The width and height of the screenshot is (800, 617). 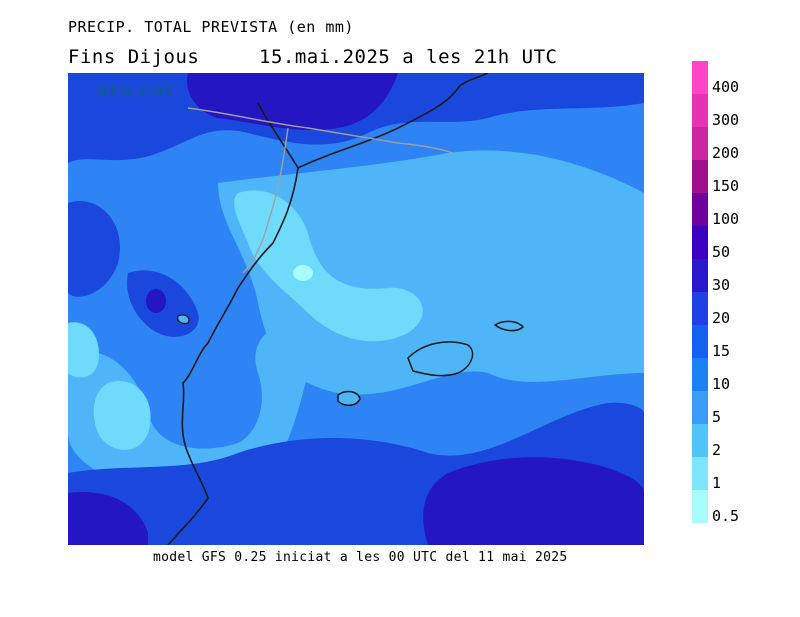 I want to click on regional-border, so click(x=265, y=200).